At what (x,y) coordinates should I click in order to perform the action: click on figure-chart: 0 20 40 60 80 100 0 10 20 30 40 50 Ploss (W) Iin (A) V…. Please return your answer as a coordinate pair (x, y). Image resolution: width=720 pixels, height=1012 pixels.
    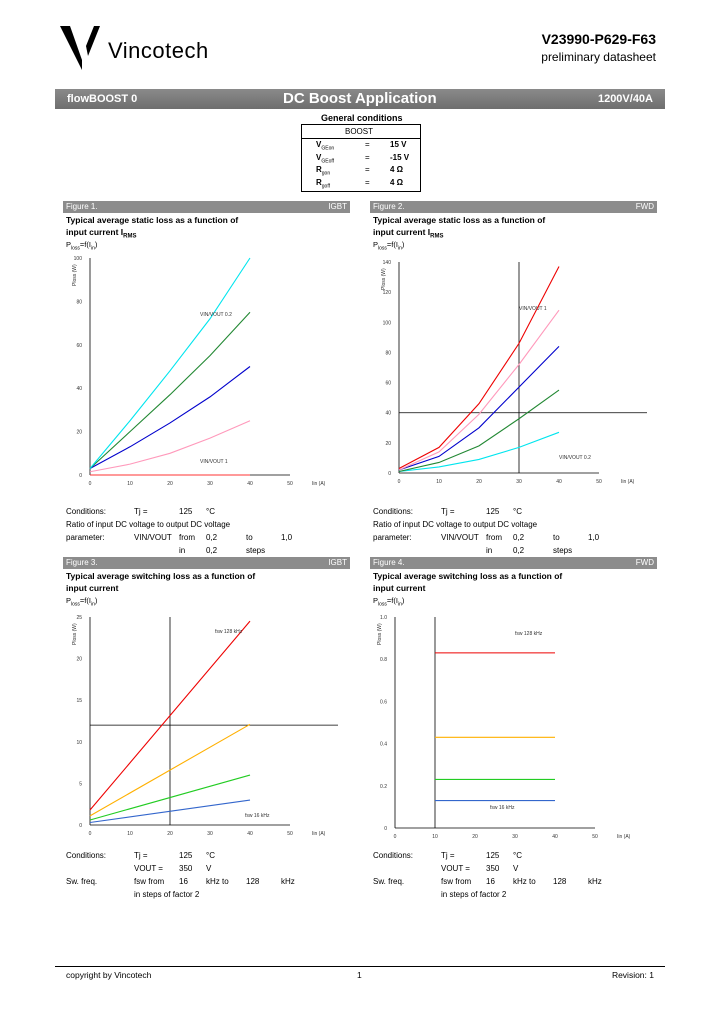
    Looking at the image, I should click on (199, 371).